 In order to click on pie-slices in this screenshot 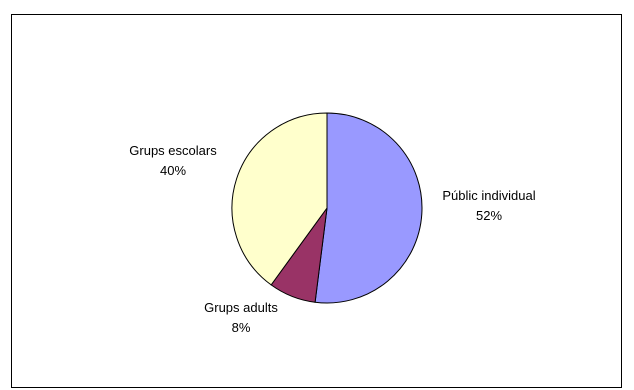, I will do `click(327, 208)`.